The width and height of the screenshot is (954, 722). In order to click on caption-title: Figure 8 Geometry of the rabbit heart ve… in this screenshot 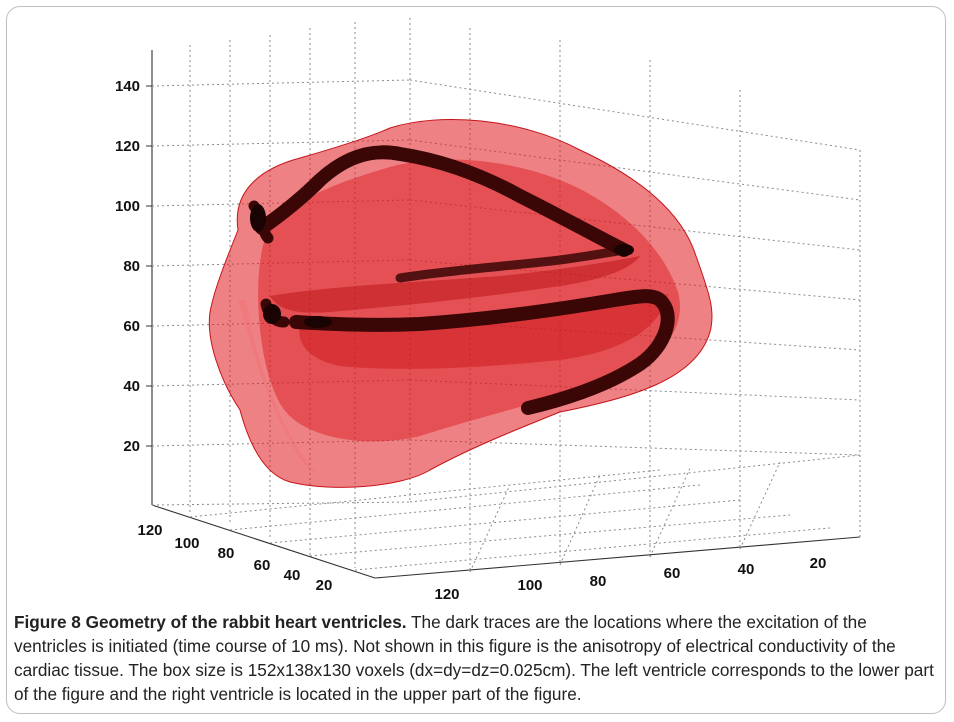, I will do `click(210, 622)`.